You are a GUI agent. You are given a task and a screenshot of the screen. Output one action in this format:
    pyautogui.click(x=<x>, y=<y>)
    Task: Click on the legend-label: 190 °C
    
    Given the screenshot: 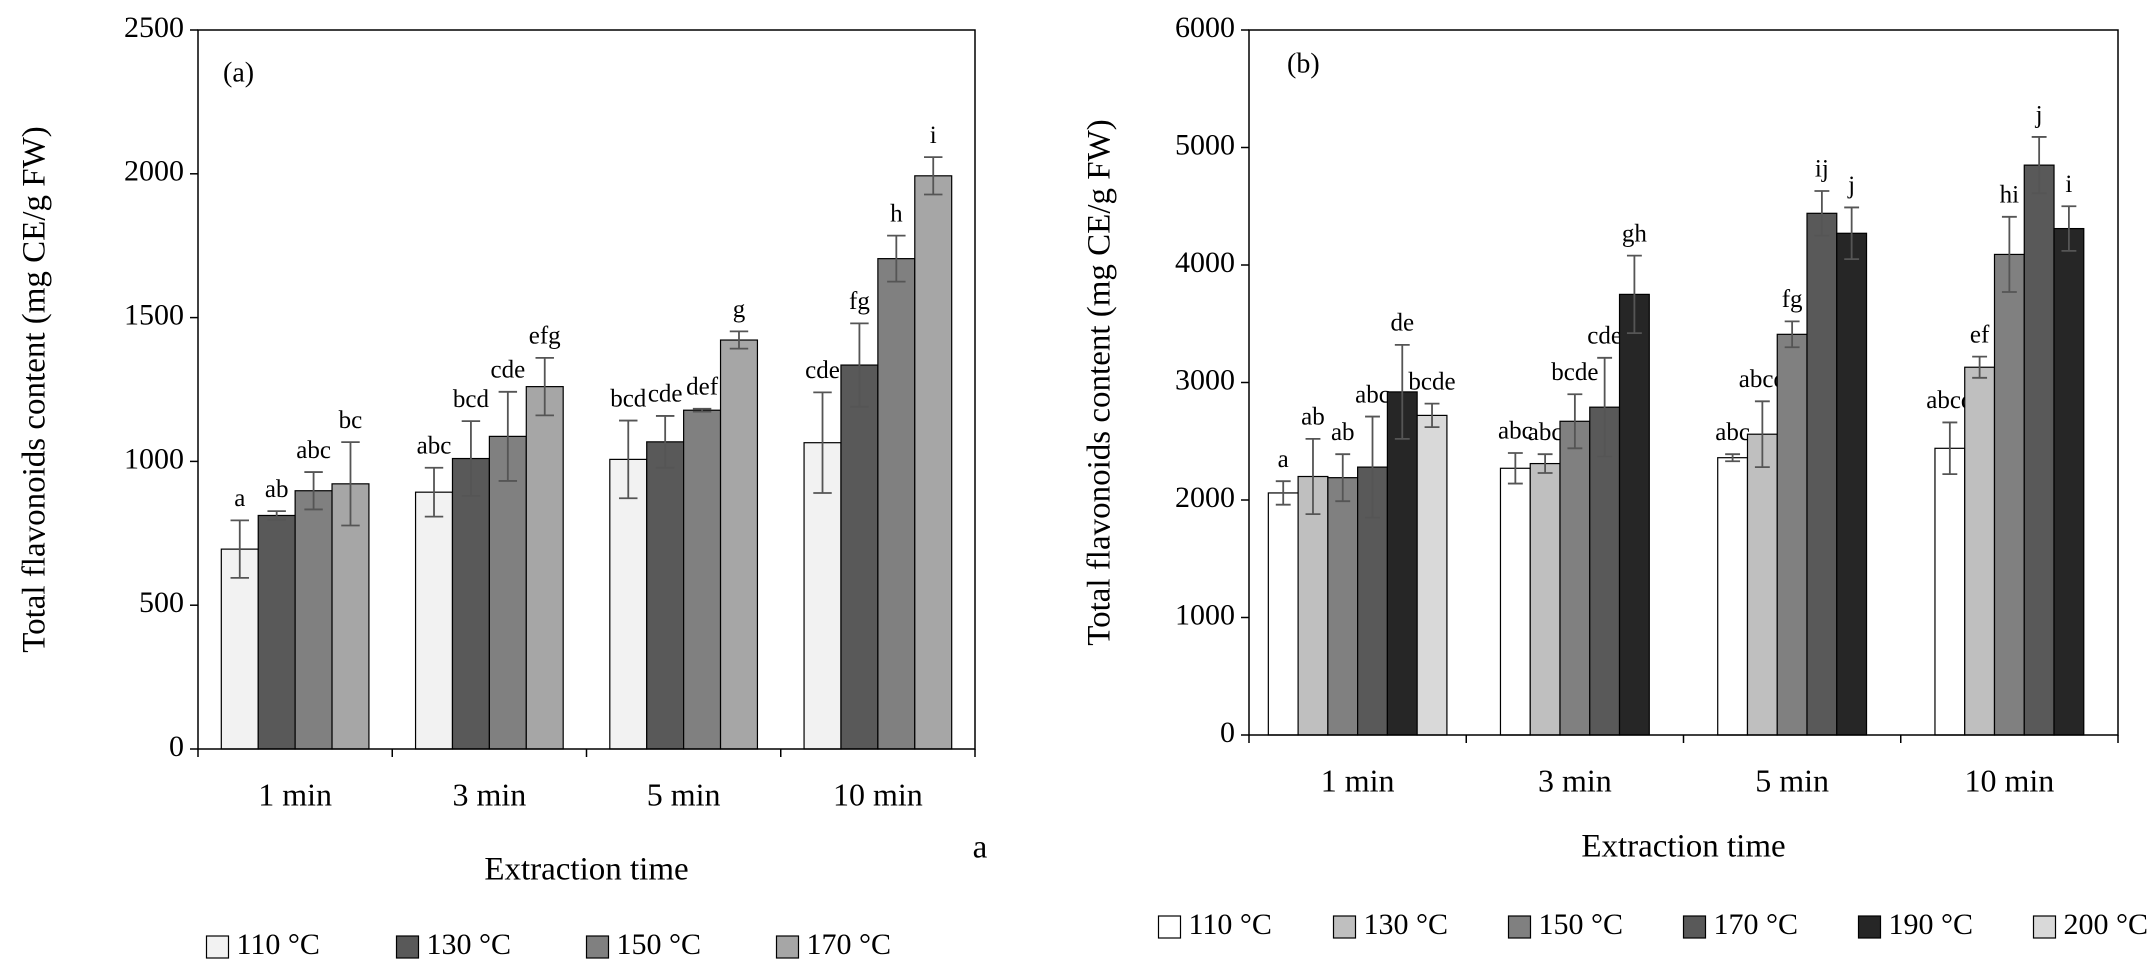 What is the action you would take?
    pyautogui.click(x=1931, y=924)
    